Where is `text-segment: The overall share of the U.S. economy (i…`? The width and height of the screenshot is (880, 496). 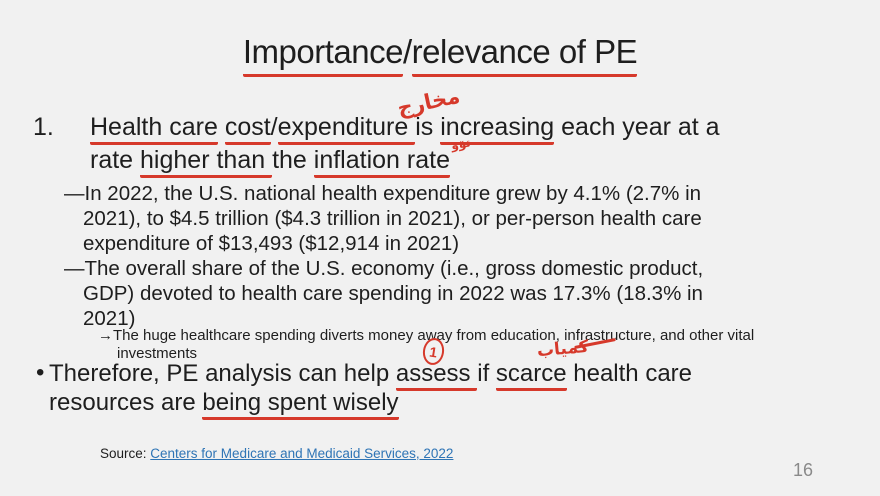 text-segment: The overall share of the U.S. economy (i… is located at coordinates (394, 268).